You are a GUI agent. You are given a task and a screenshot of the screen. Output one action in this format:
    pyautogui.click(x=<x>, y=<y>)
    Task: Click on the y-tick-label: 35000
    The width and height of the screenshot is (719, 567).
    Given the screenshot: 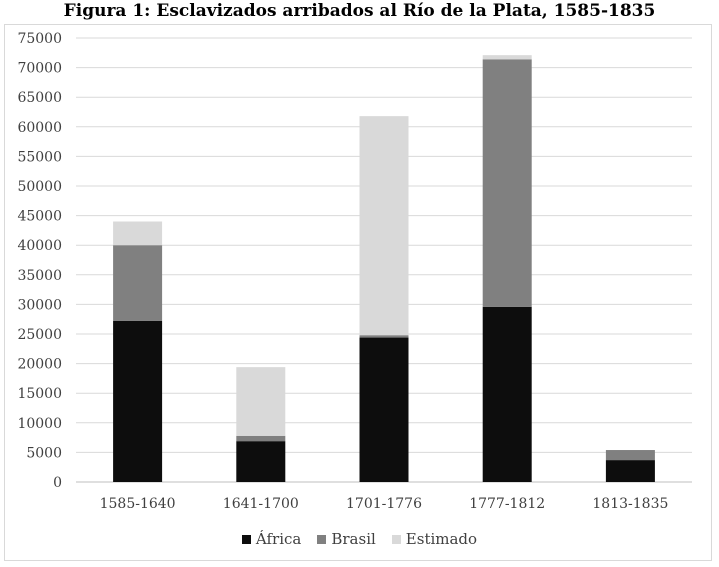 What is the action you would take?
    pyautogui.click(x=39, y=276)
    